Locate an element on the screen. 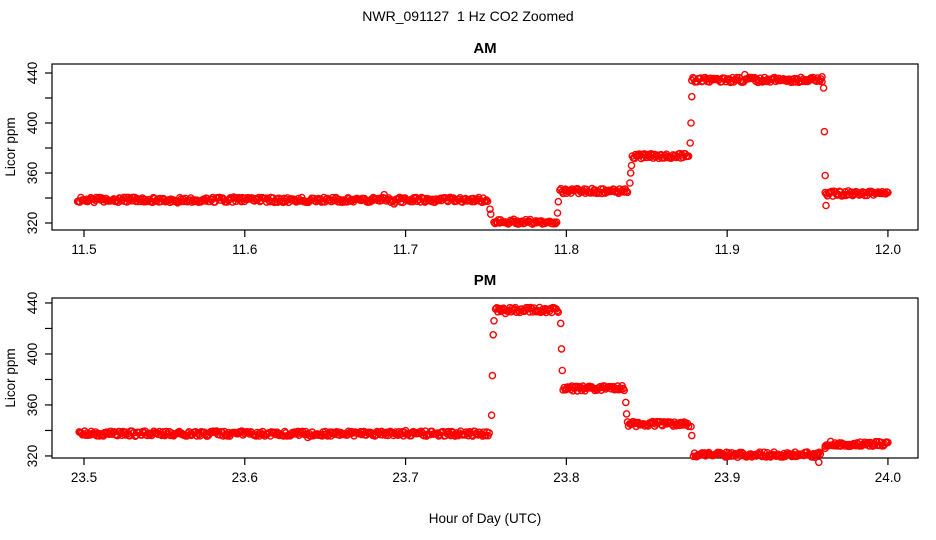 The width and height of the screenshot is (936, 540). figure-title: NWR_091127 1 Hz CO2 Zoomed is located at coordinates (468, 16).